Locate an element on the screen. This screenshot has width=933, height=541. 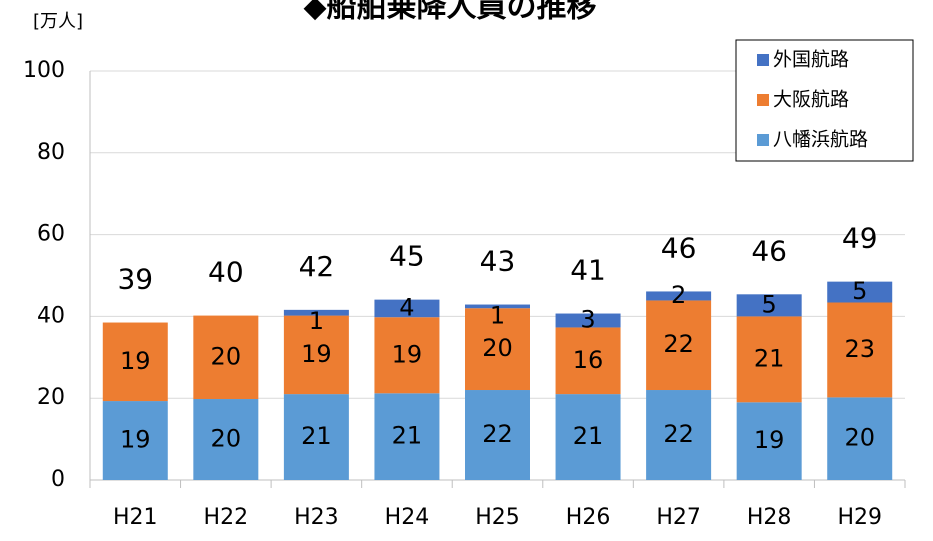
chart-title: ◆船舶乗降人員の推移 is located at coordinates (449, 12).